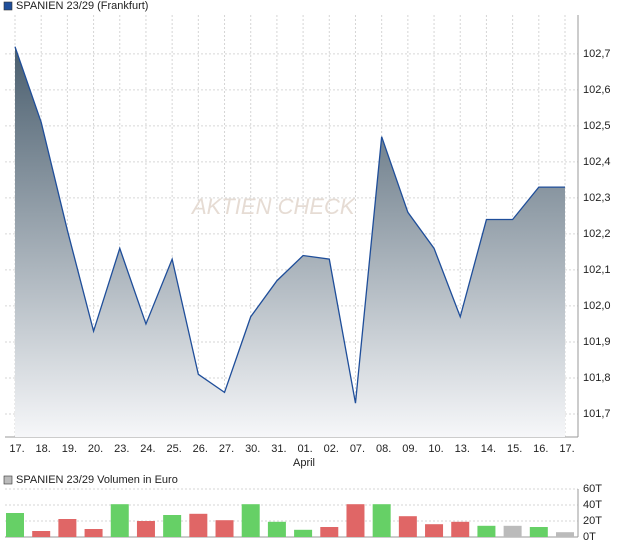 This screenshot has width=620, height=546. Describe the element at coordinates (304, 449) in the screenshot. I see `x-tick-label: 01.` at that location.